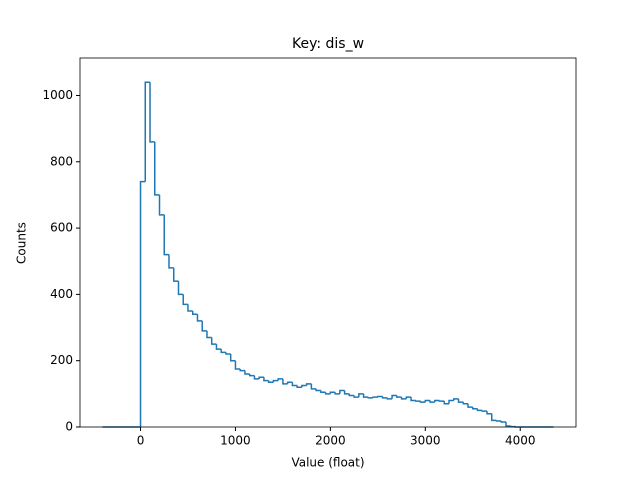  What do you see at coordinates (235, 441) in the screenshot?
I see `x-tick-label: 1000` at bounding box center [235, 441].